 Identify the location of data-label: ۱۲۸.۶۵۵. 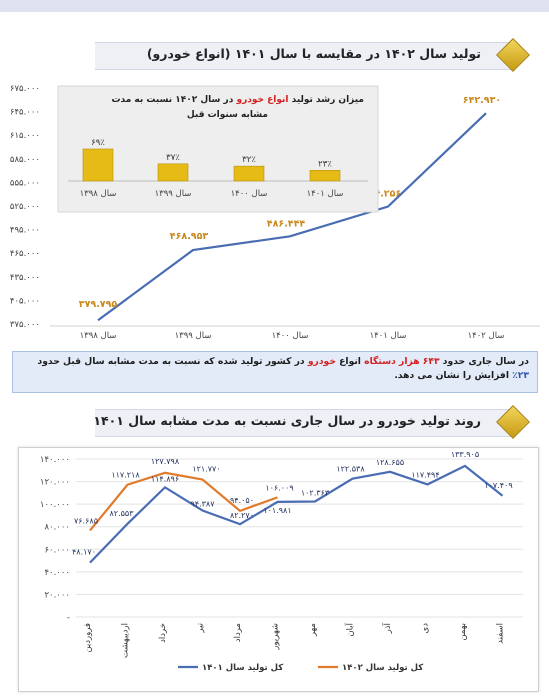
(390, 462).